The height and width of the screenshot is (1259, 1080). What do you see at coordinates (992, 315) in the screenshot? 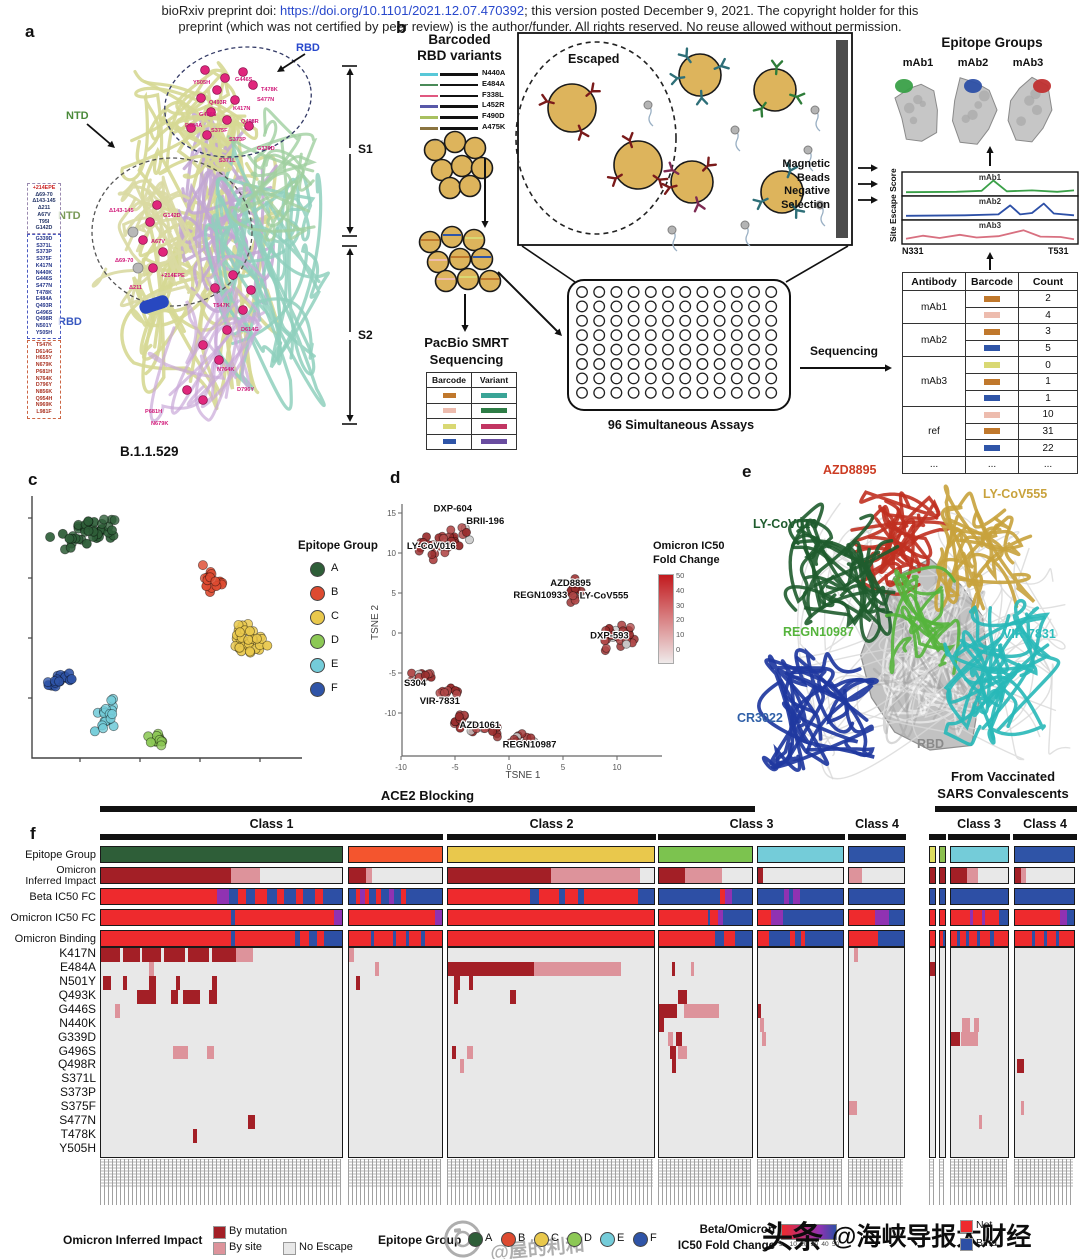
I see `barcode-cell` at bounding box center [992, 315].